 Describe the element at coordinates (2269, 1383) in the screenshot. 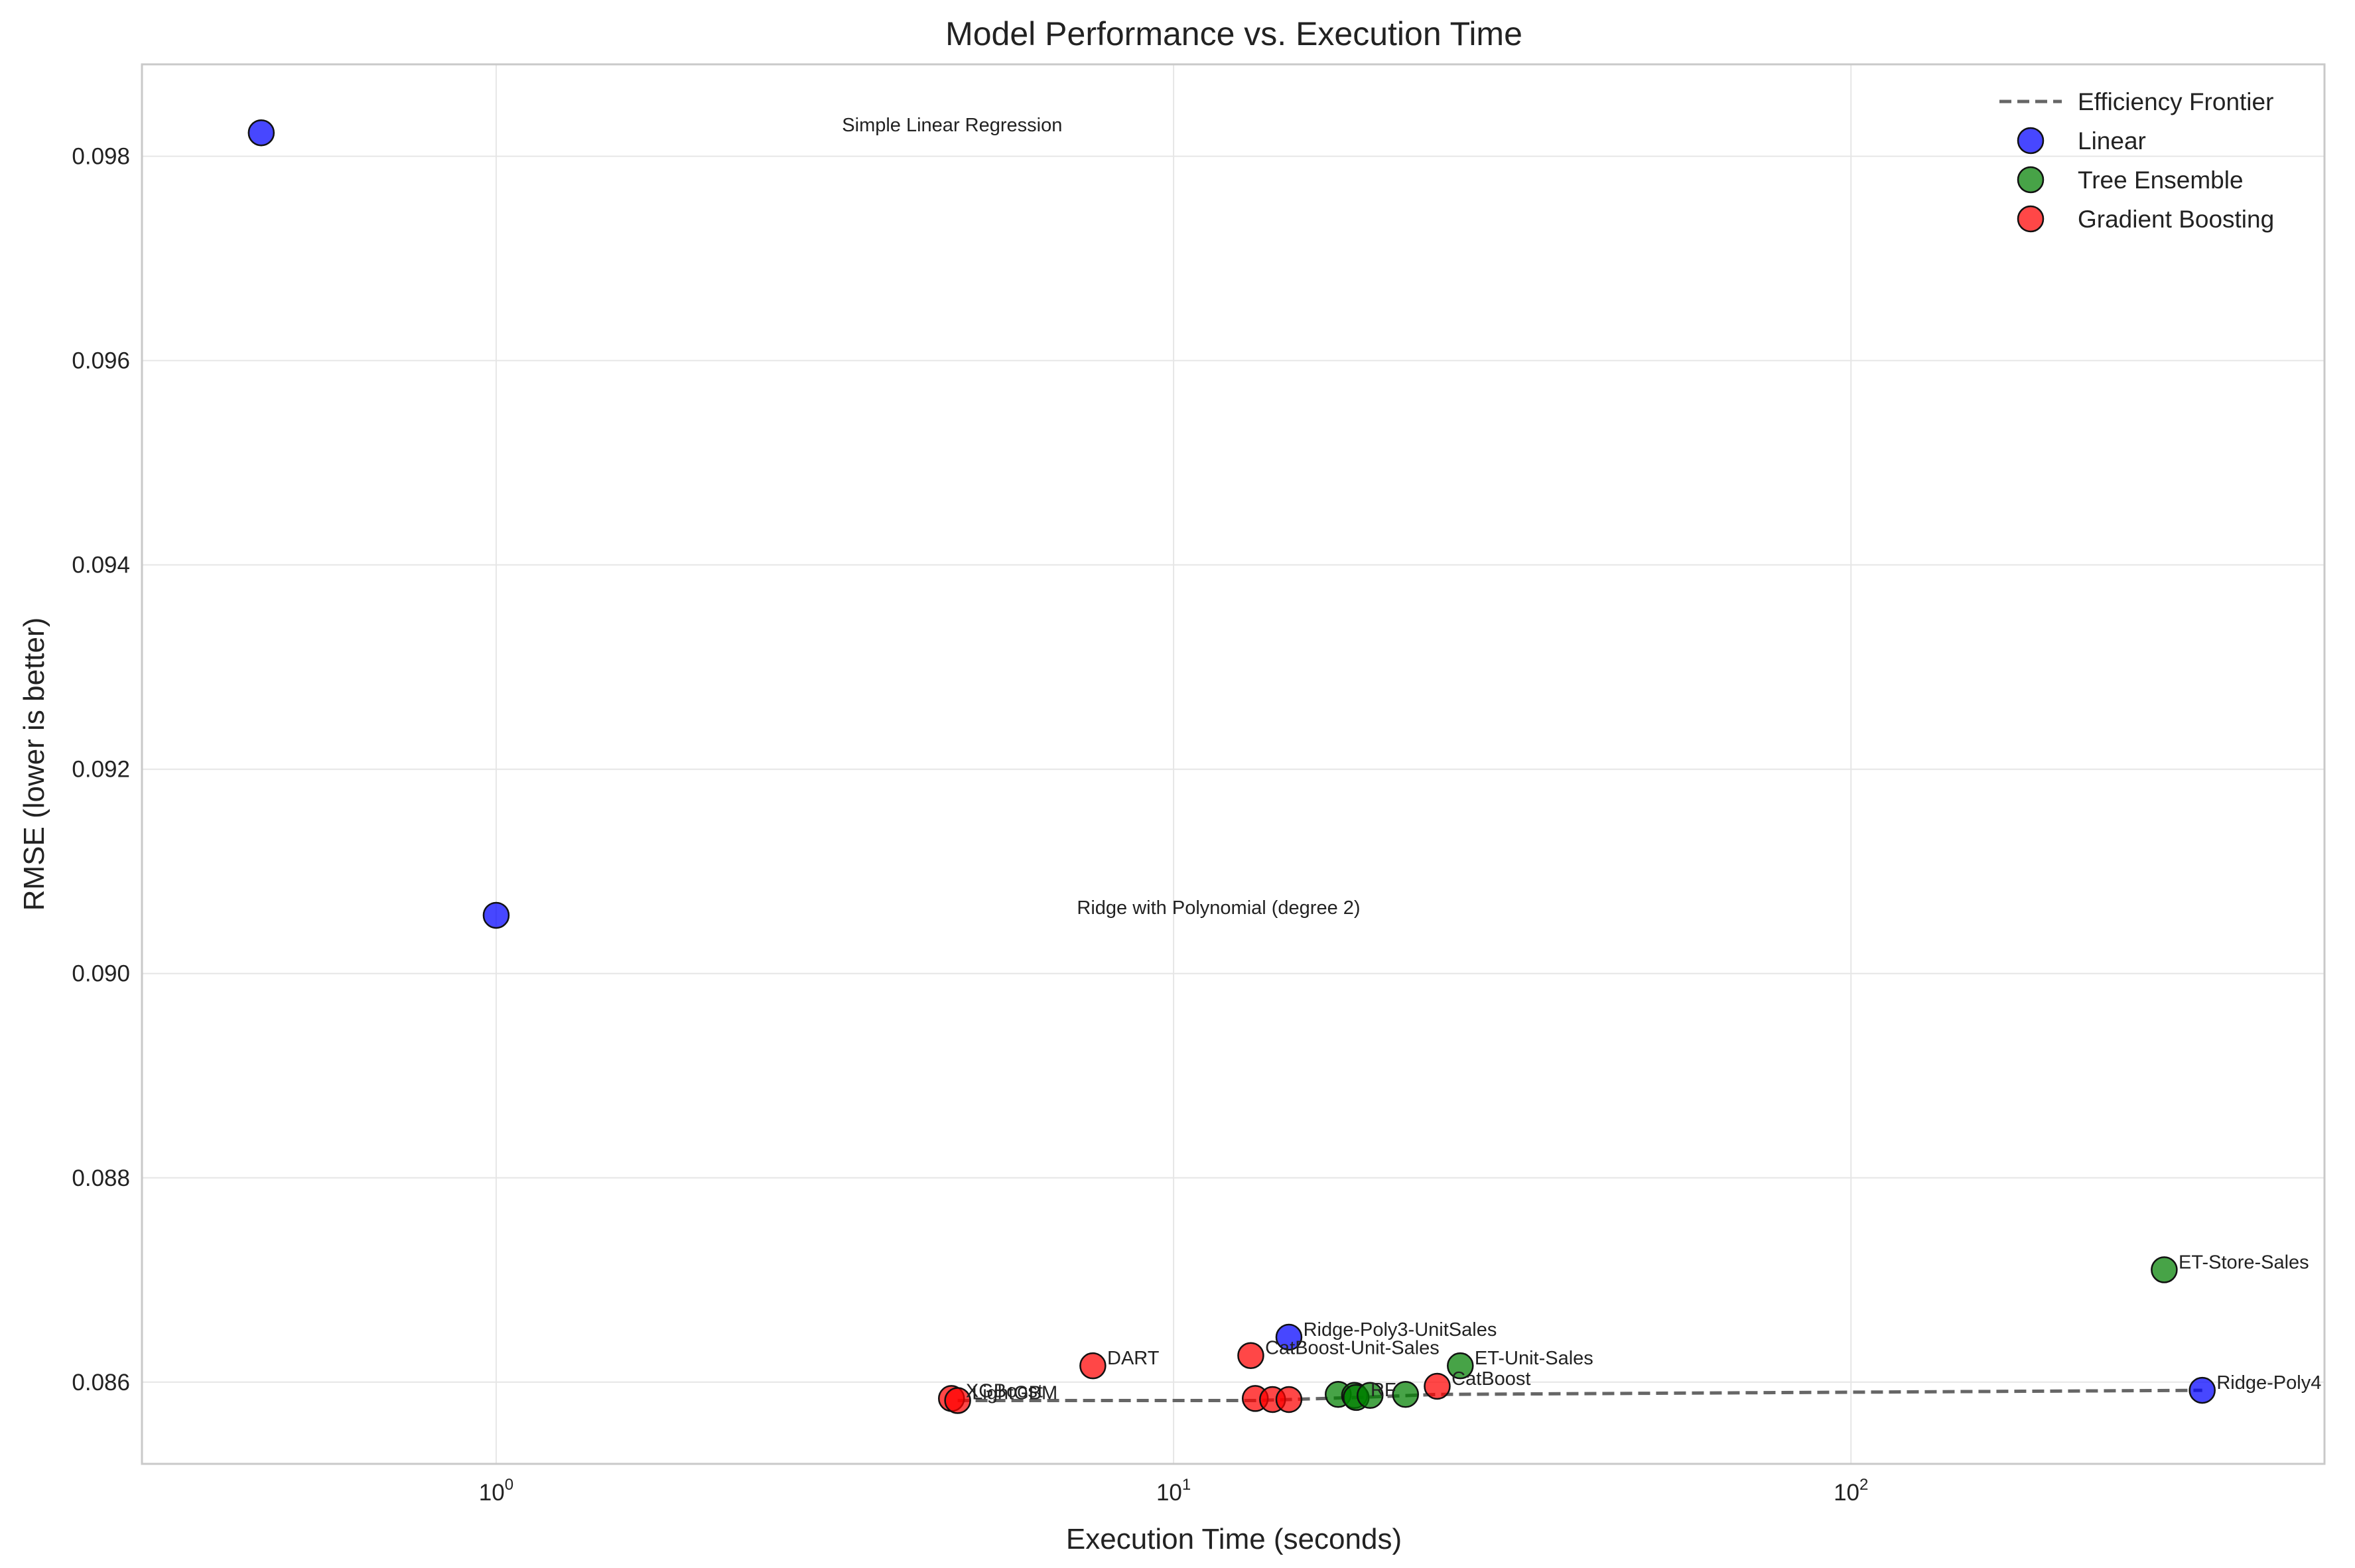

I see `point-label: Ridge-Poly4` at that location.